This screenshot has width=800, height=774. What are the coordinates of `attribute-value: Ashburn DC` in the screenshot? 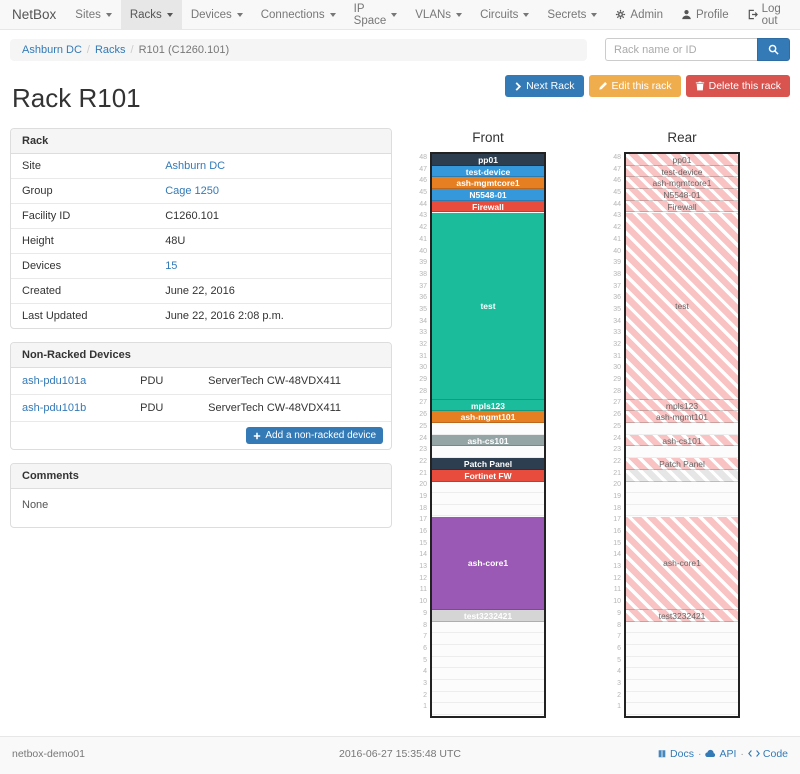 It's located at (195, 166).